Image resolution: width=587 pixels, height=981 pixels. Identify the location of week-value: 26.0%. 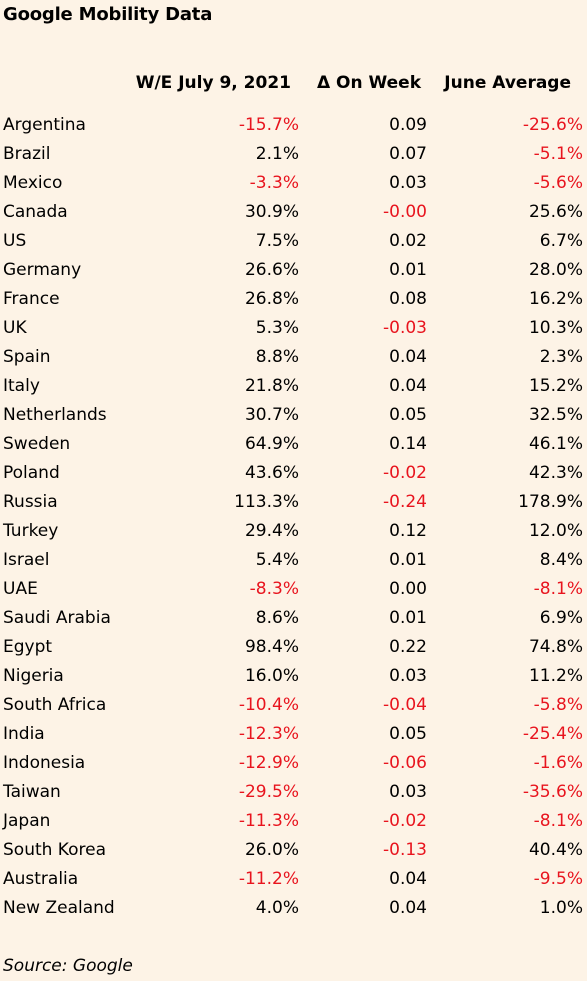
(271, 850).